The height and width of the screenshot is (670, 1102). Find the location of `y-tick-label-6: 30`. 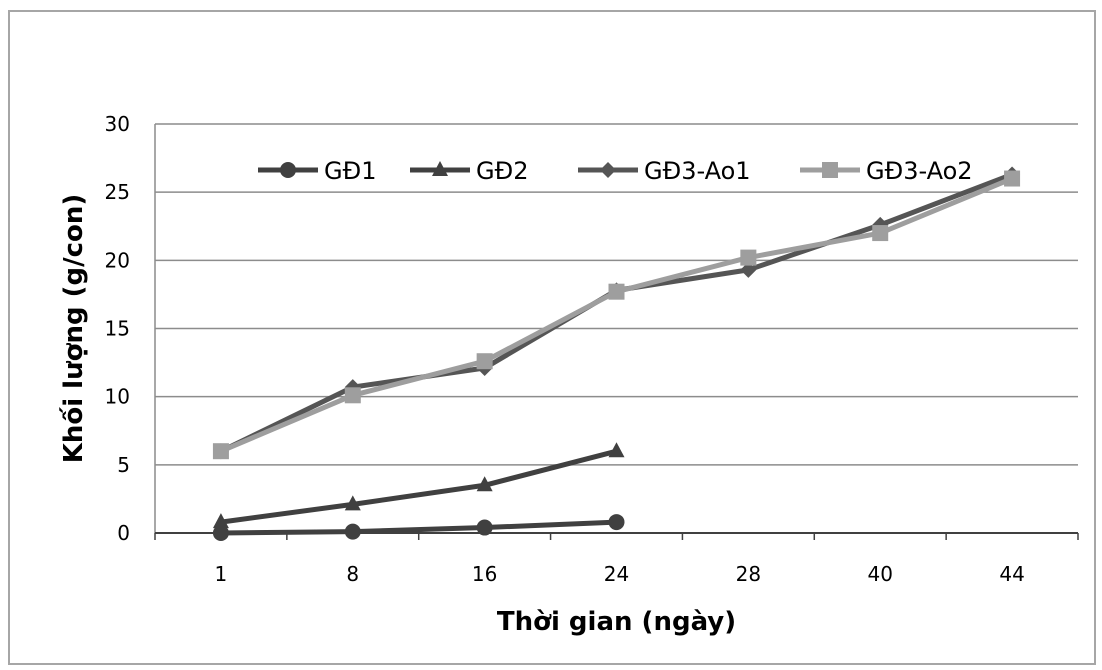

y-tick-label-6: 30 is located at coordinates (117, 124).